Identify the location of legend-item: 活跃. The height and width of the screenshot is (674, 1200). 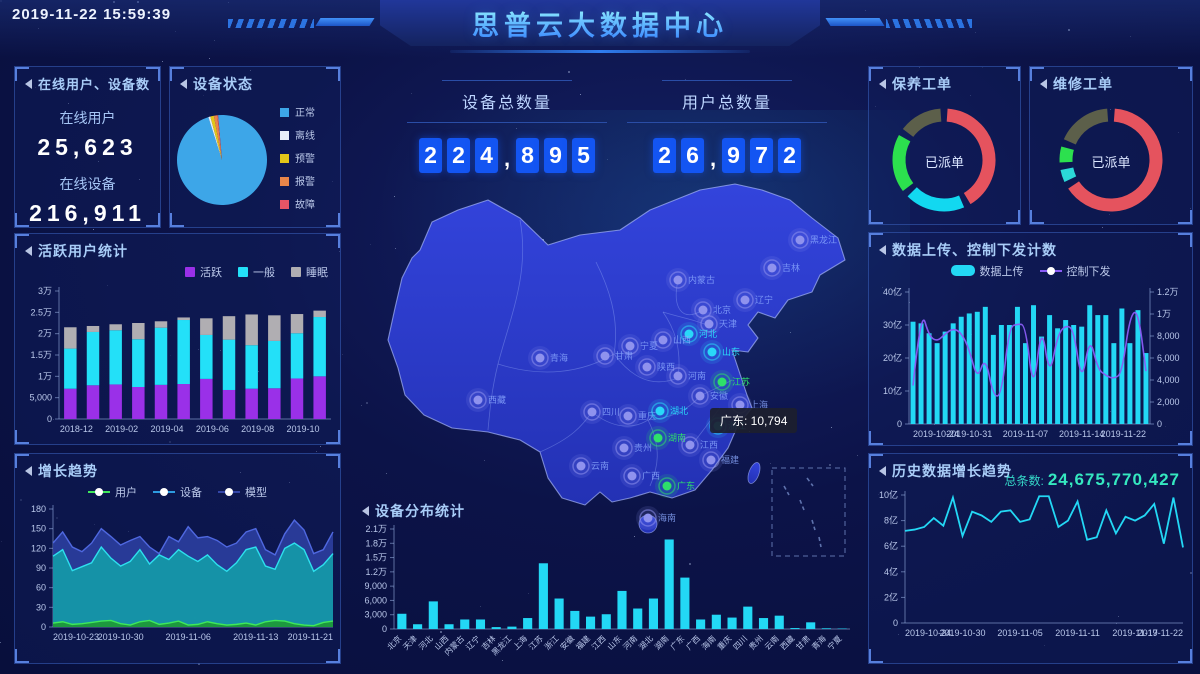
(203, 272).